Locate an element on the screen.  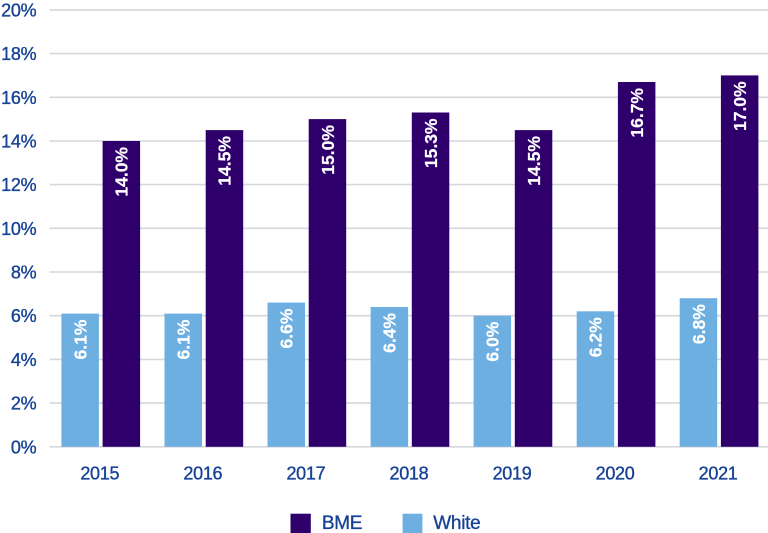
svg-text: 2021 is located at coordinates (718, 474).